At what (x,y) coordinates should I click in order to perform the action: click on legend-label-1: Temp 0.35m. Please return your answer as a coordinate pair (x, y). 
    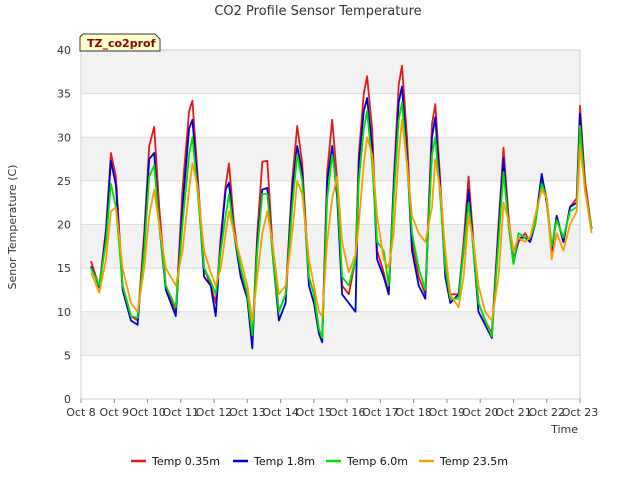
    Looking at the image, I should click on (185, 461).